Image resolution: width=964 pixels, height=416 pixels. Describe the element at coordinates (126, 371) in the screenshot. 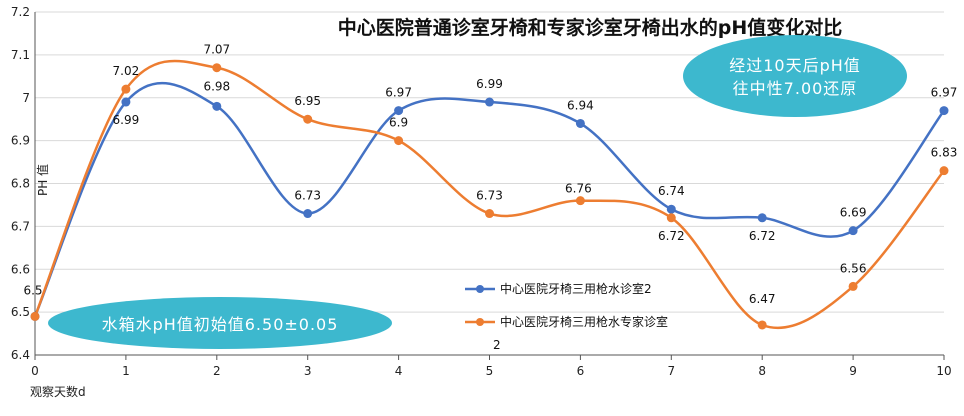

I see `x-tick-label: 1` at that location.